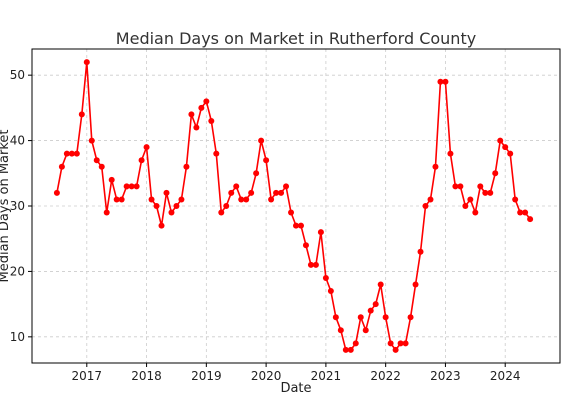 The width and height of the screenshot is (576, 410). I want to click on x-tick-label: 2024, so click(505, 376).